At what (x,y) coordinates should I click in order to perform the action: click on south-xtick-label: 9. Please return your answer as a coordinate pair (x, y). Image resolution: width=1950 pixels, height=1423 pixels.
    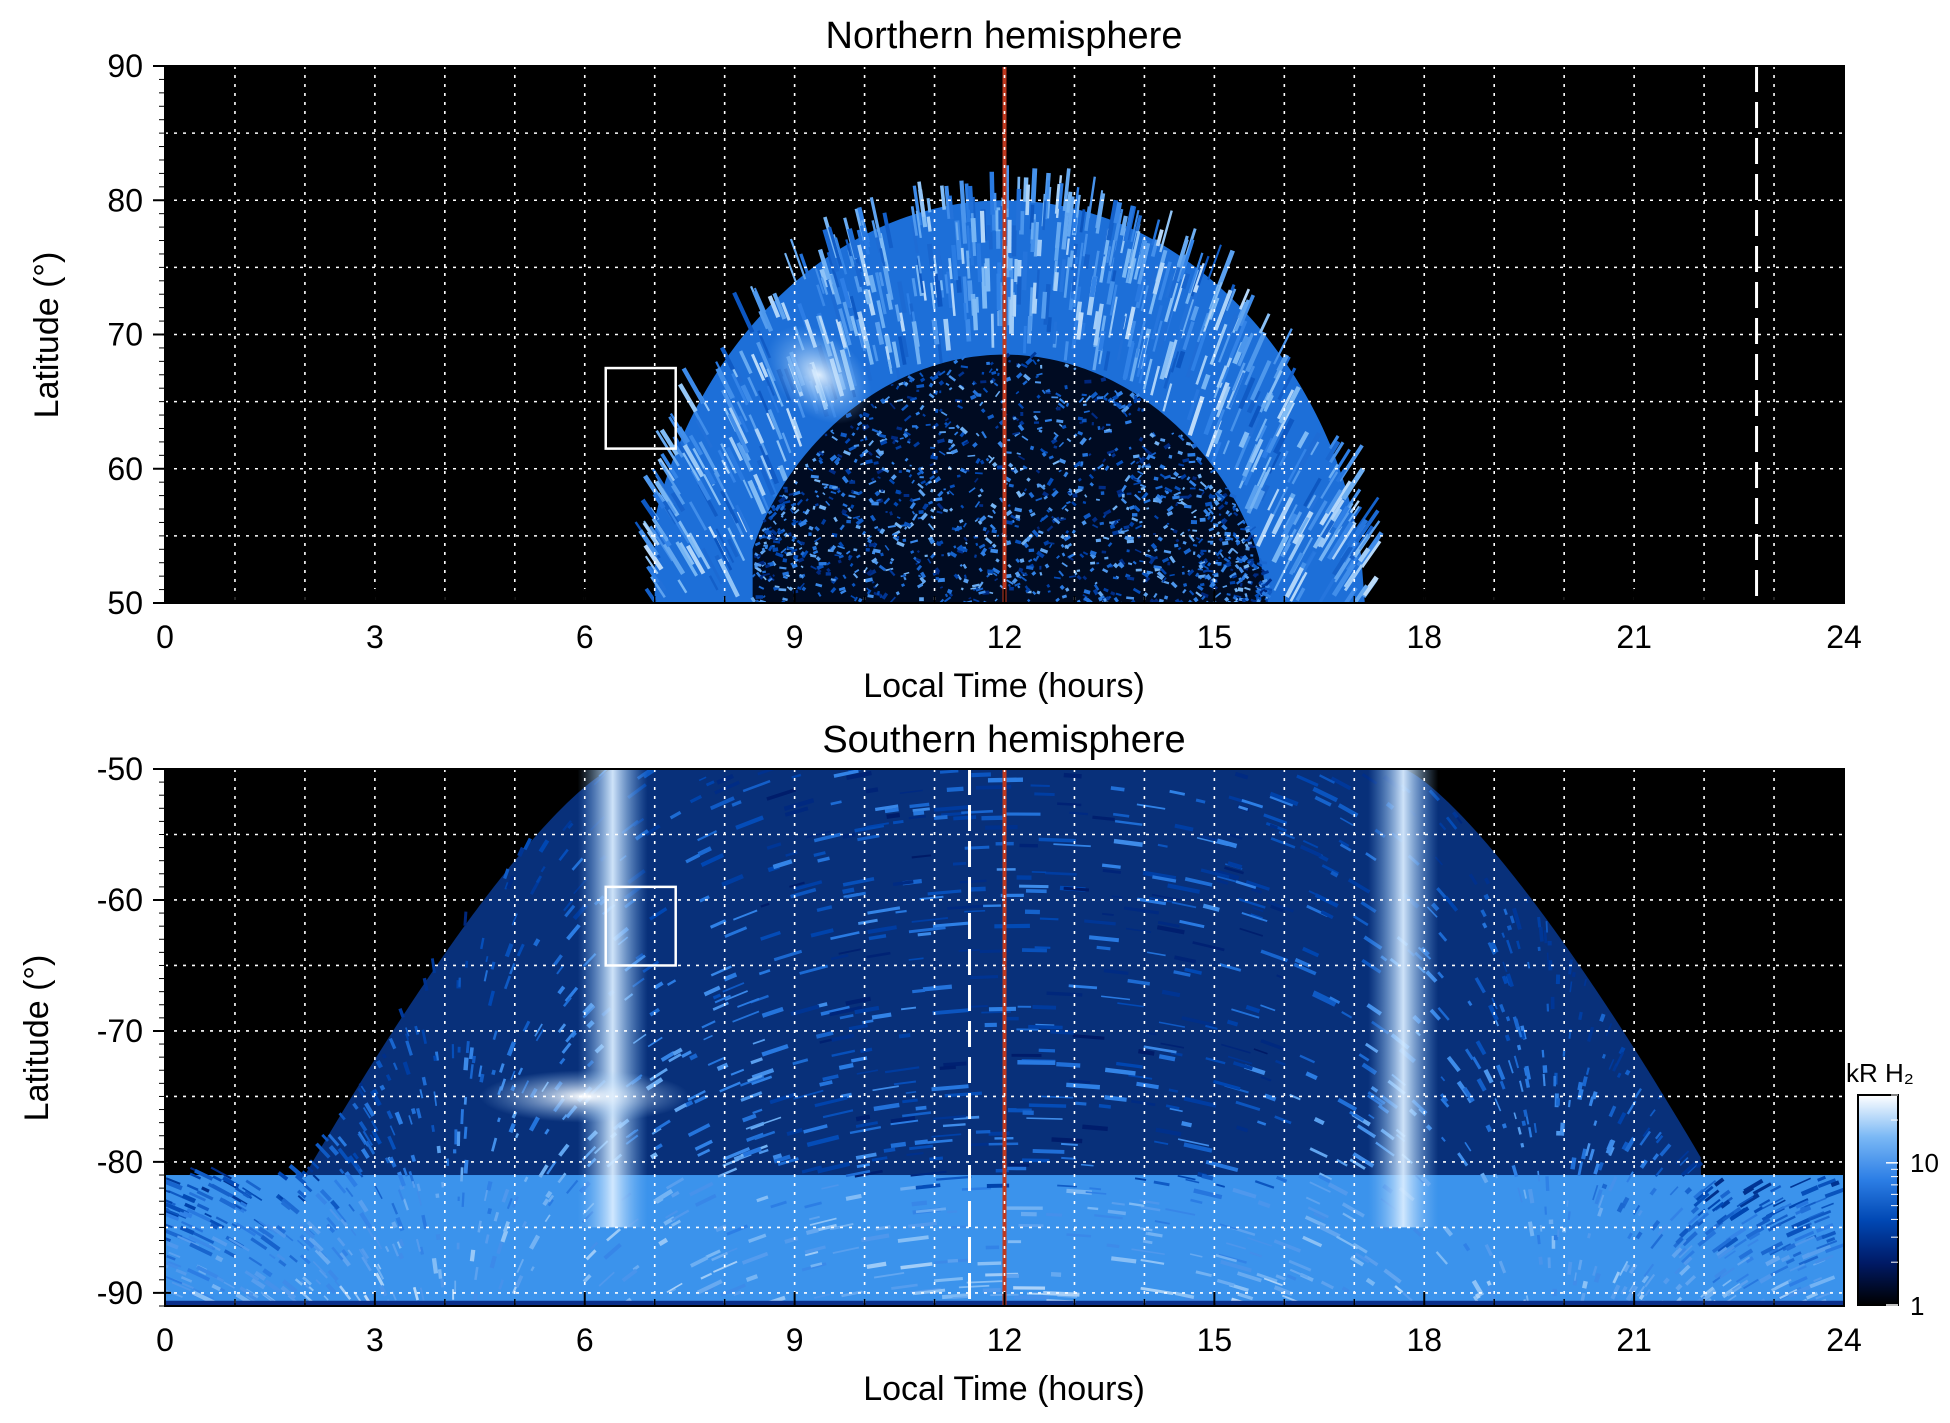
    Looking at the image, I should click on (795, 1340).